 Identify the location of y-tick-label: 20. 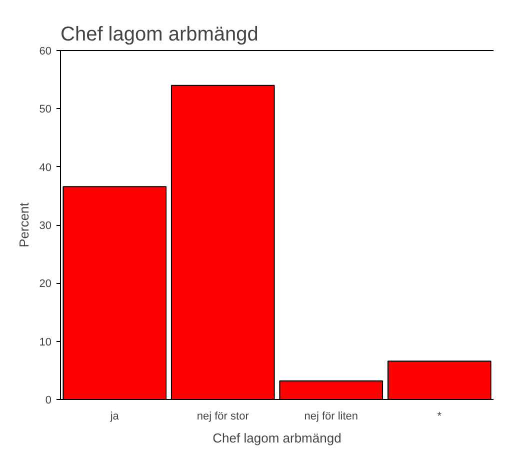
(45, 284).